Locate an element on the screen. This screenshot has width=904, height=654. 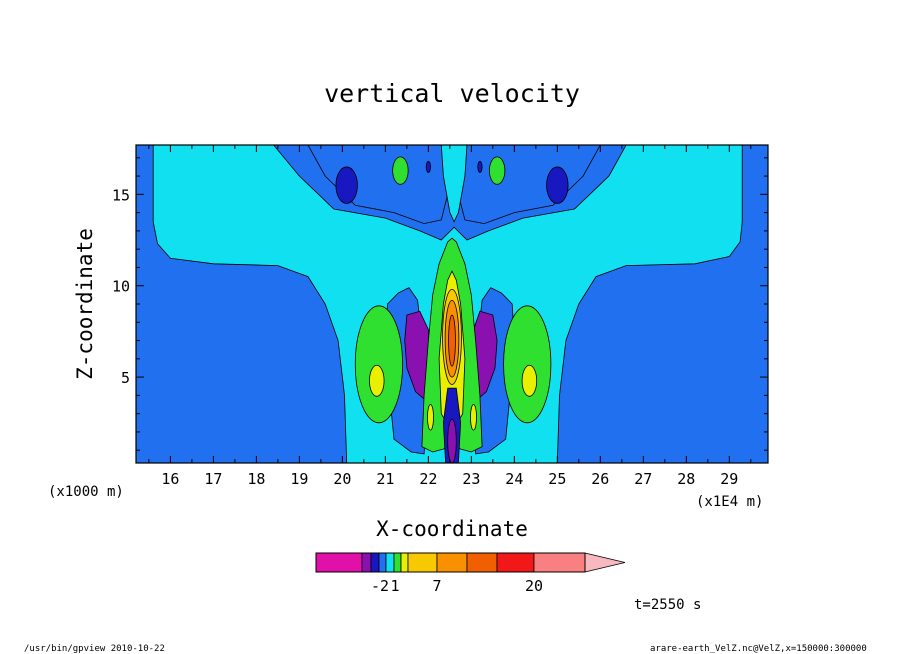
colorbar-tick-label: 7 is located at coordinates (436, 586).